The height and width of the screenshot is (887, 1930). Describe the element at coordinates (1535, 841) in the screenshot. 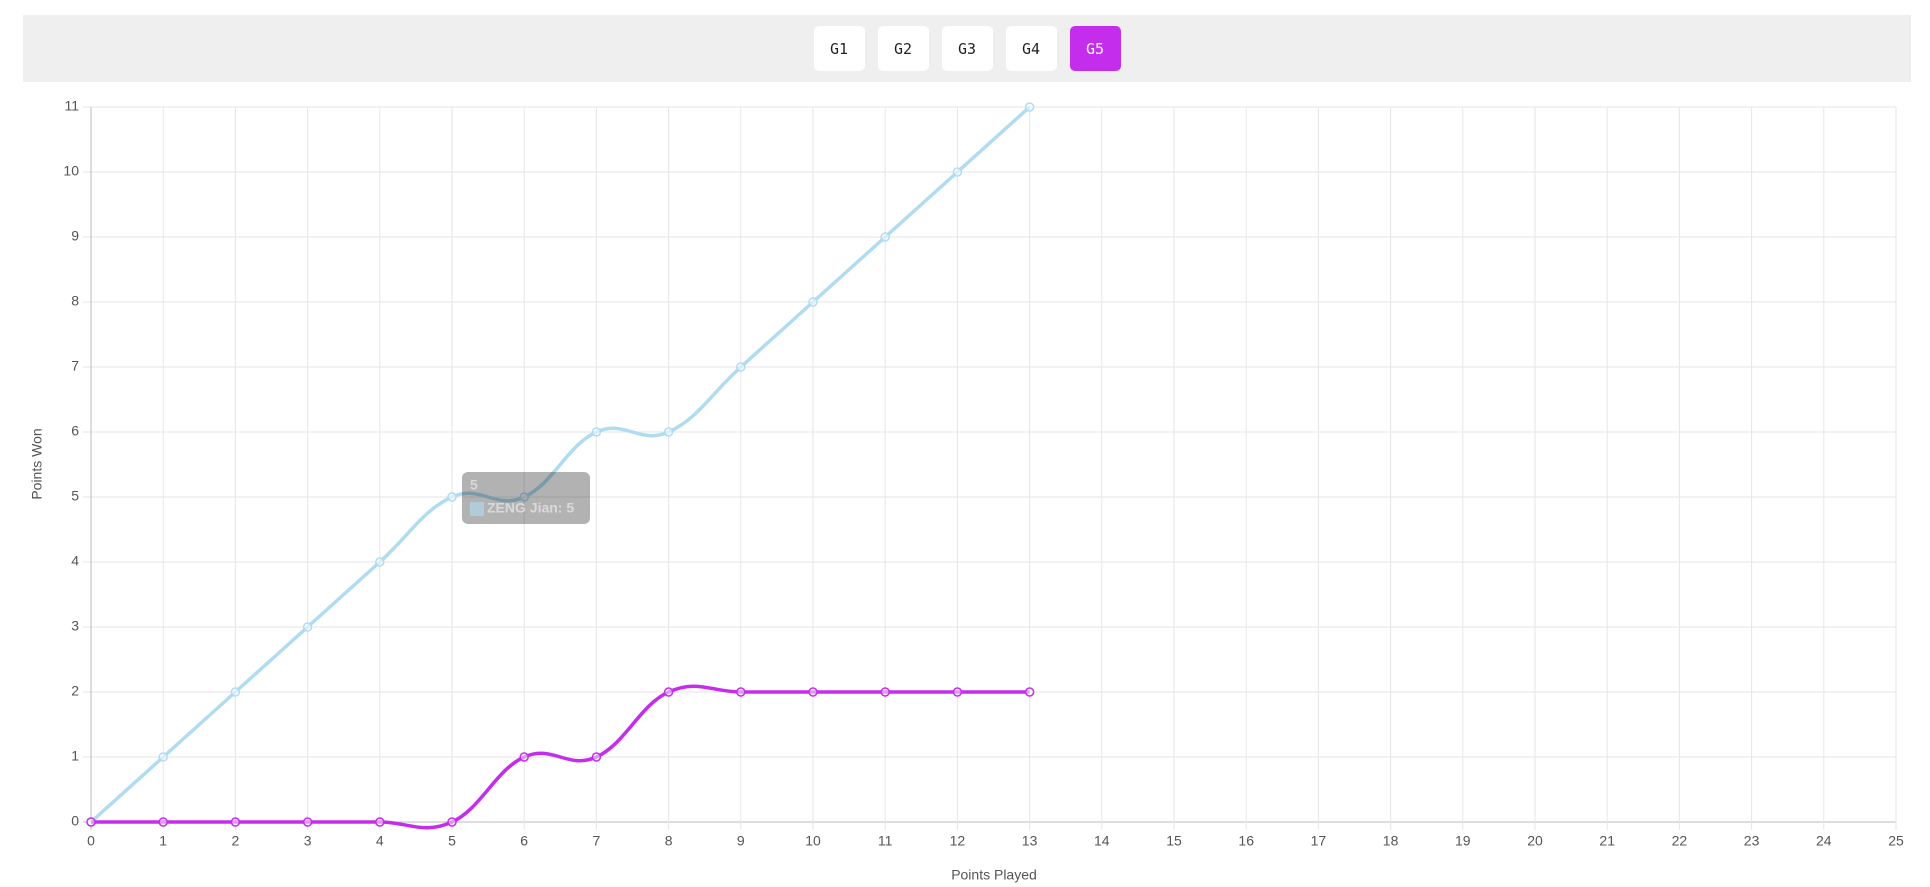

I see `x-tick-label: 20` at that location.